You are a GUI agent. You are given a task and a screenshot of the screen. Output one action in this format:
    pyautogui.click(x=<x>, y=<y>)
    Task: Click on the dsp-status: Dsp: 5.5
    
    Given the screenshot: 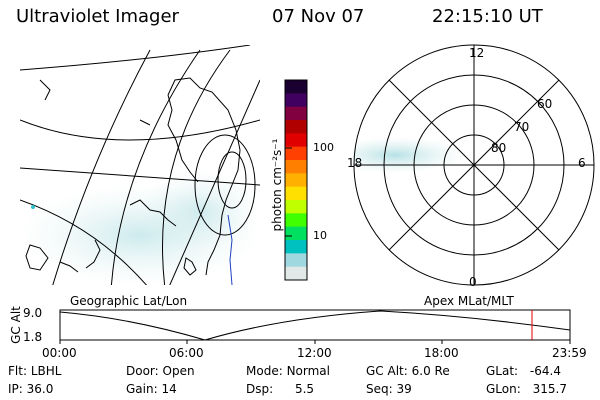 What is the action you would take?
    pyautogui.click(x=280, y=389)
    